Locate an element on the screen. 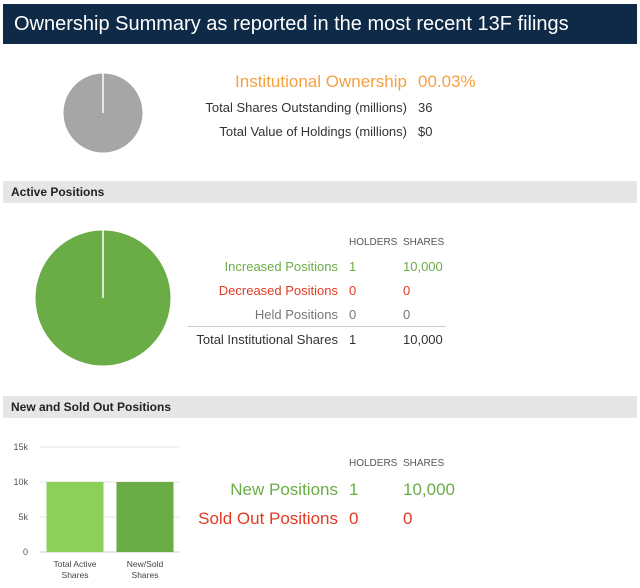 The height and width of the screenshot is (588, 640). decreased-positions-holders: 0 is located at coordinates (353, 290).